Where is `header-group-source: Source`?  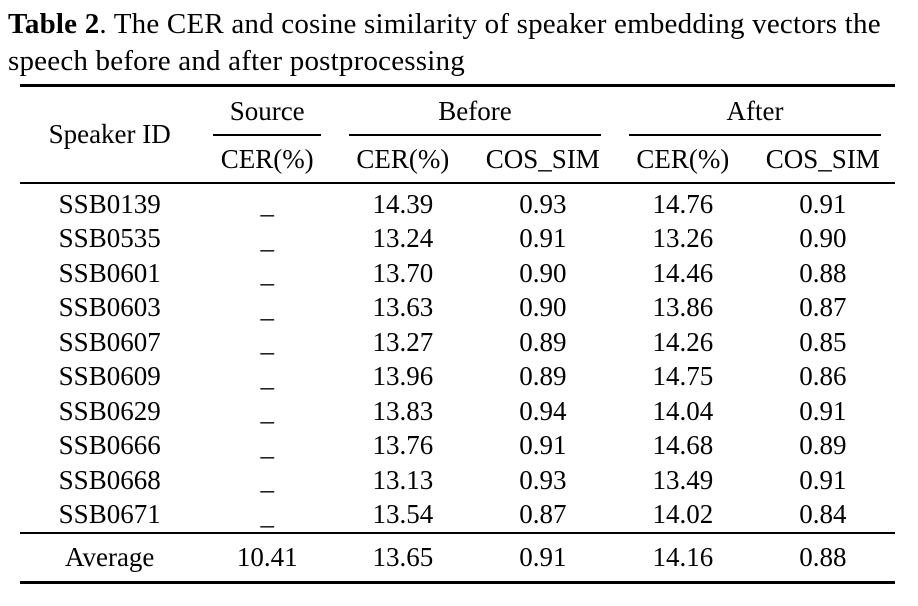 header-group-source: Source is located at coordinates (267, 111).